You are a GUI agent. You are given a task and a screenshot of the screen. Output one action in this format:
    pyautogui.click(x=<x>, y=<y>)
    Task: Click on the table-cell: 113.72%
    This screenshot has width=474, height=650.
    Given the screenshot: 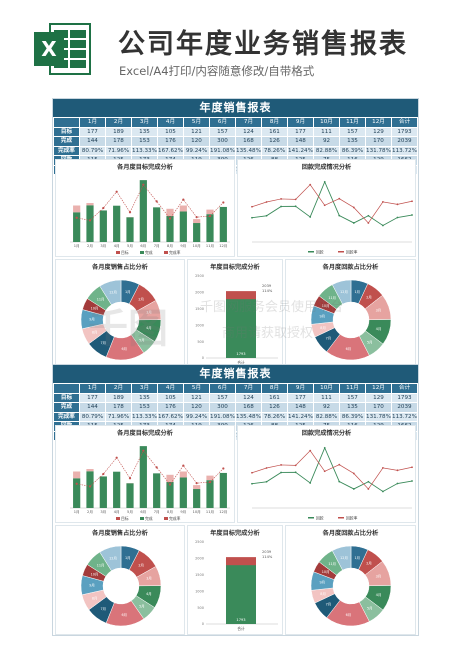 What is the action you would take?
    pyautogui.click(x=404, y=150)
    